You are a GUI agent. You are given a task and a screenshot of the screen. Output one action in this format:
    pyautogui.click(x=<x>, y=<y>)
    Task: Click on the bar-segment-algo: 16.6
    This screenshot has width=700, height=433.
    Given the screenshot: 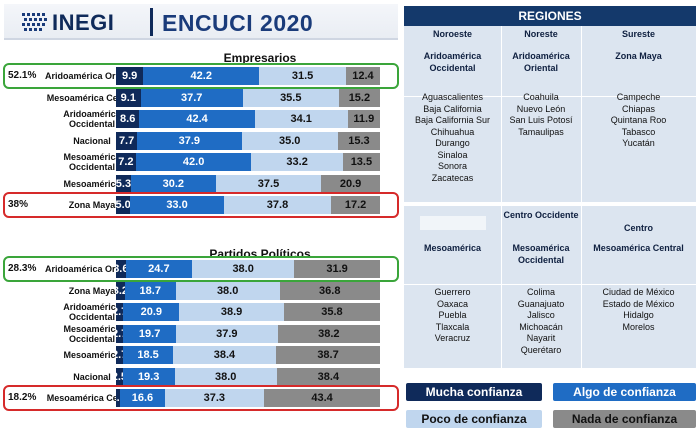 What is the action you would take?
    pyautogui.click(x=142, y=398)
    